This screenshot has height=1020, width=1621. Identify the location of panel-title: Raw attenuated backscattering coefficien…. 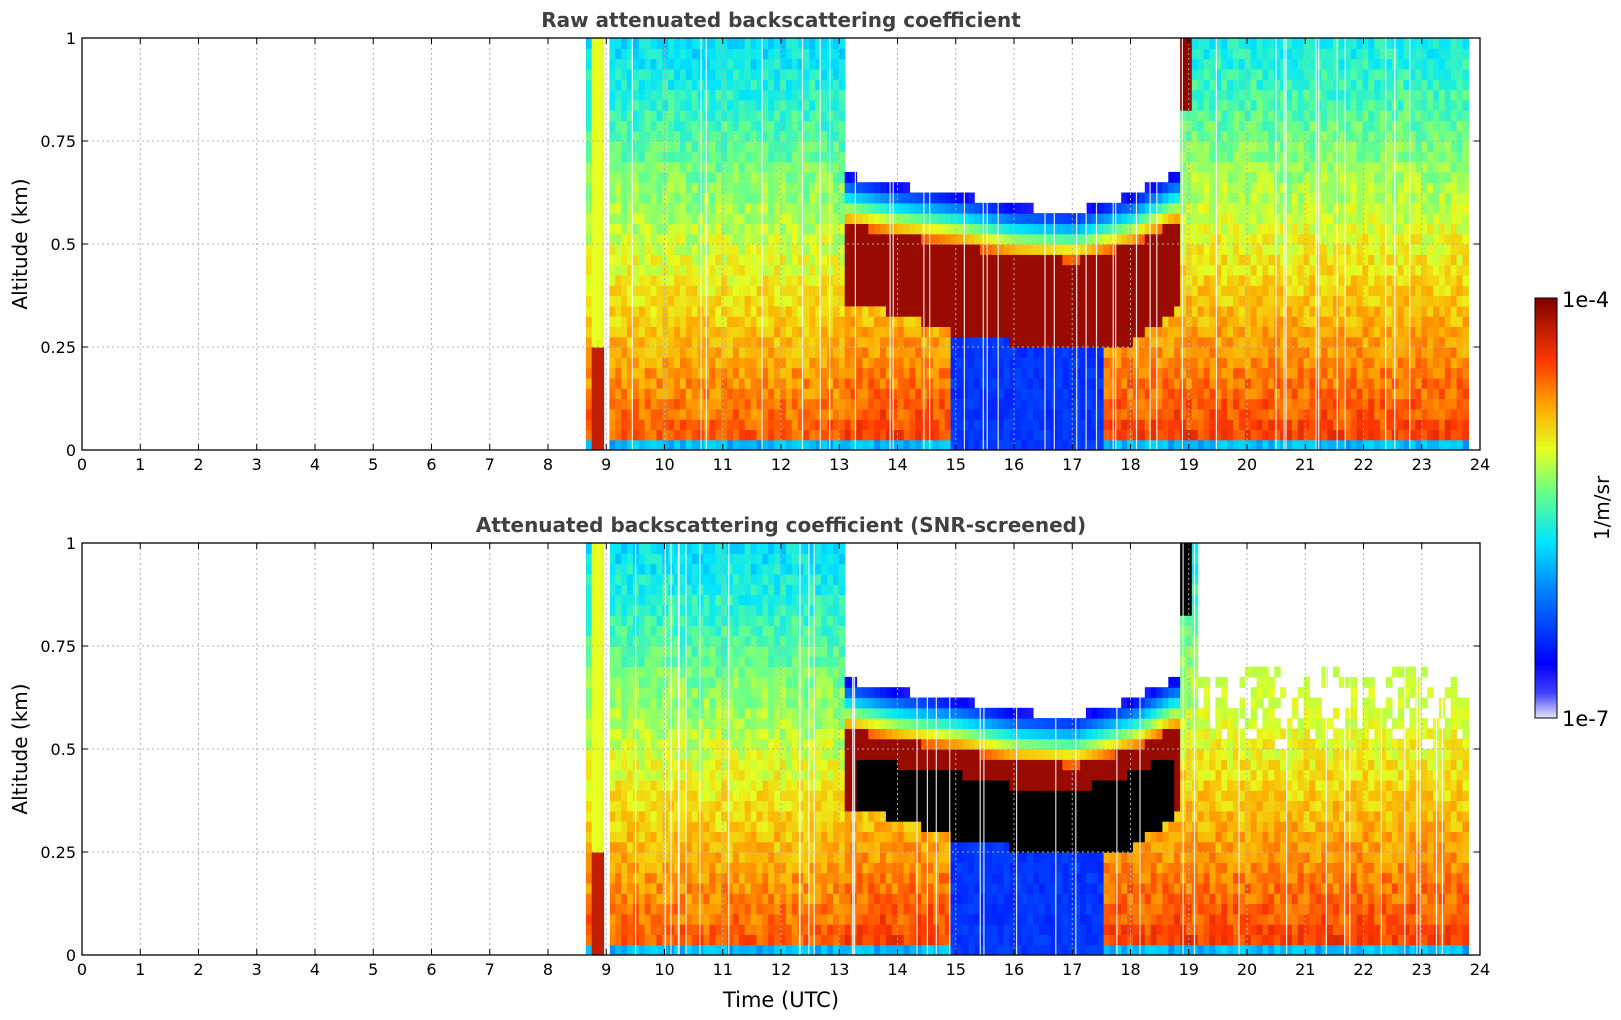
(781, 20).